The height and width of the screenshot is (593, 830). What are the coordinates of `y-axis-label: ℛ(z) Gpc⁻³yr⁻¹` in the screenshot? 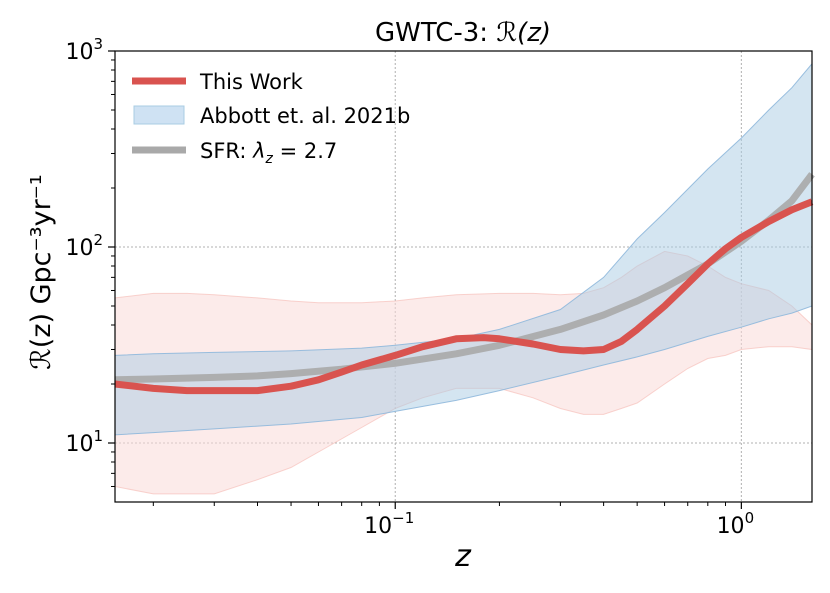 It's located at (41, 272).